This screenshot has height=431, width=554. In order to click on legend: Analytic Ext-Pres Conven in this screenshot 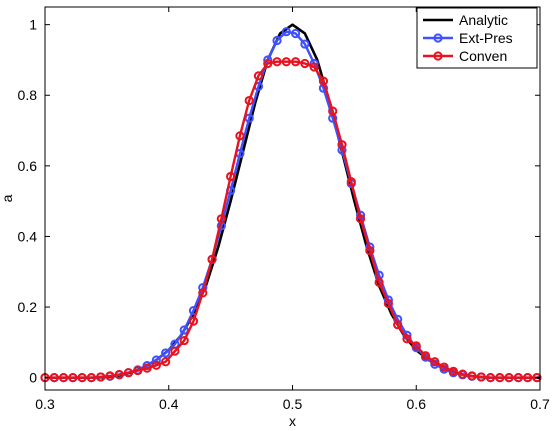, I will do `click(477, 38)`.